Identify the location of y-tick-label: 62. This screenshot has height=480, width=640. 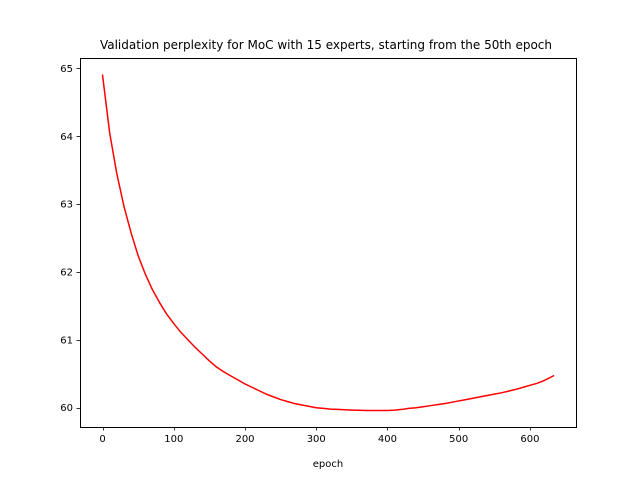
(66, 273).